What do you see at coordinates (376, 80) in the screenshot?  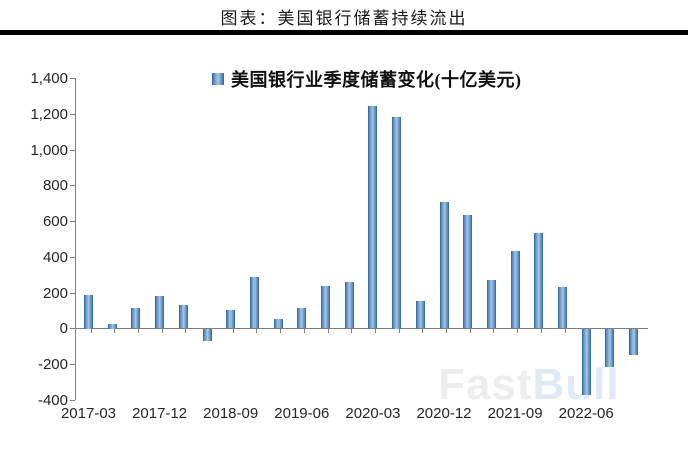 I see `legend-series-label: 美国银行业季度储蓄变化(十亿美元)` at bounding box center [376, 80].